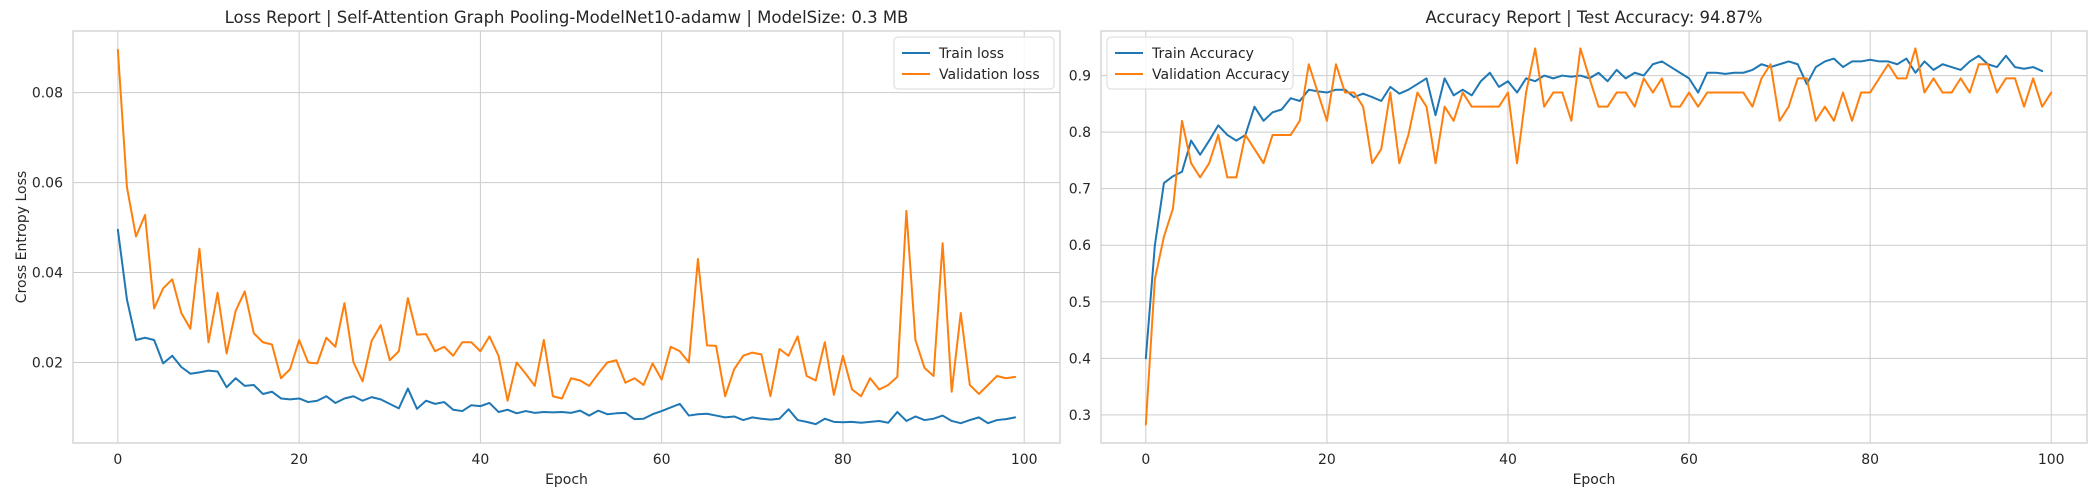  Describe the element at coordinates (1594, 17) in the screenshot. I see `chart-title: Accuracy Report | Test Accuracy: 94.87%` at that location.